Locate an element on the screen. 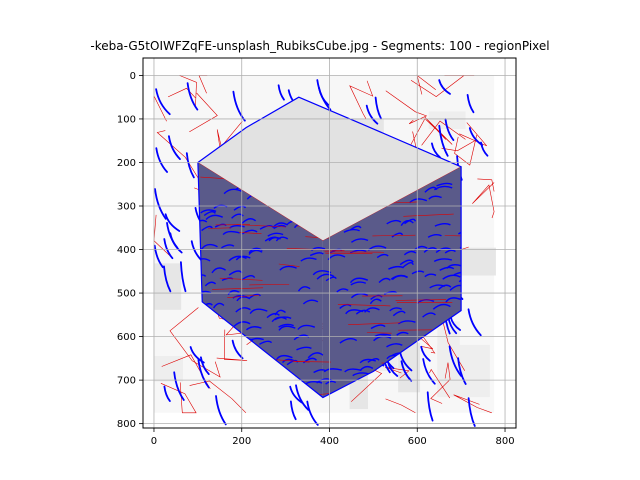 The width and height of the screenshot is (640, 480). y-tick-label: 300 is located at coordinates (126, 207).